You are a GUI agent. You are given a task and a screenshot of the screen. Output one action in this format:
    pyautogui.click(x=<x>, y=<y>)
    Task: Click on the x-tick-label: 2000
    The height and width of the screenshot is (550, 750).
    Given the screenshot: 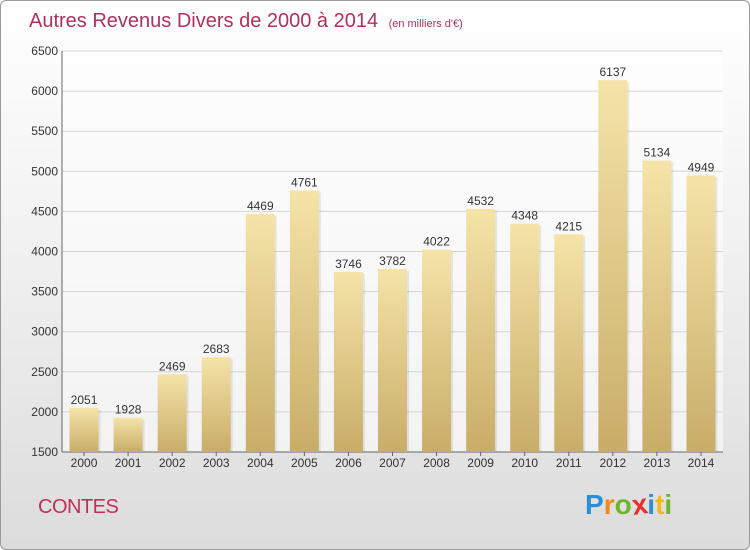 What is the action you would take?
    pyautogui.click(x=84, y=463)
    